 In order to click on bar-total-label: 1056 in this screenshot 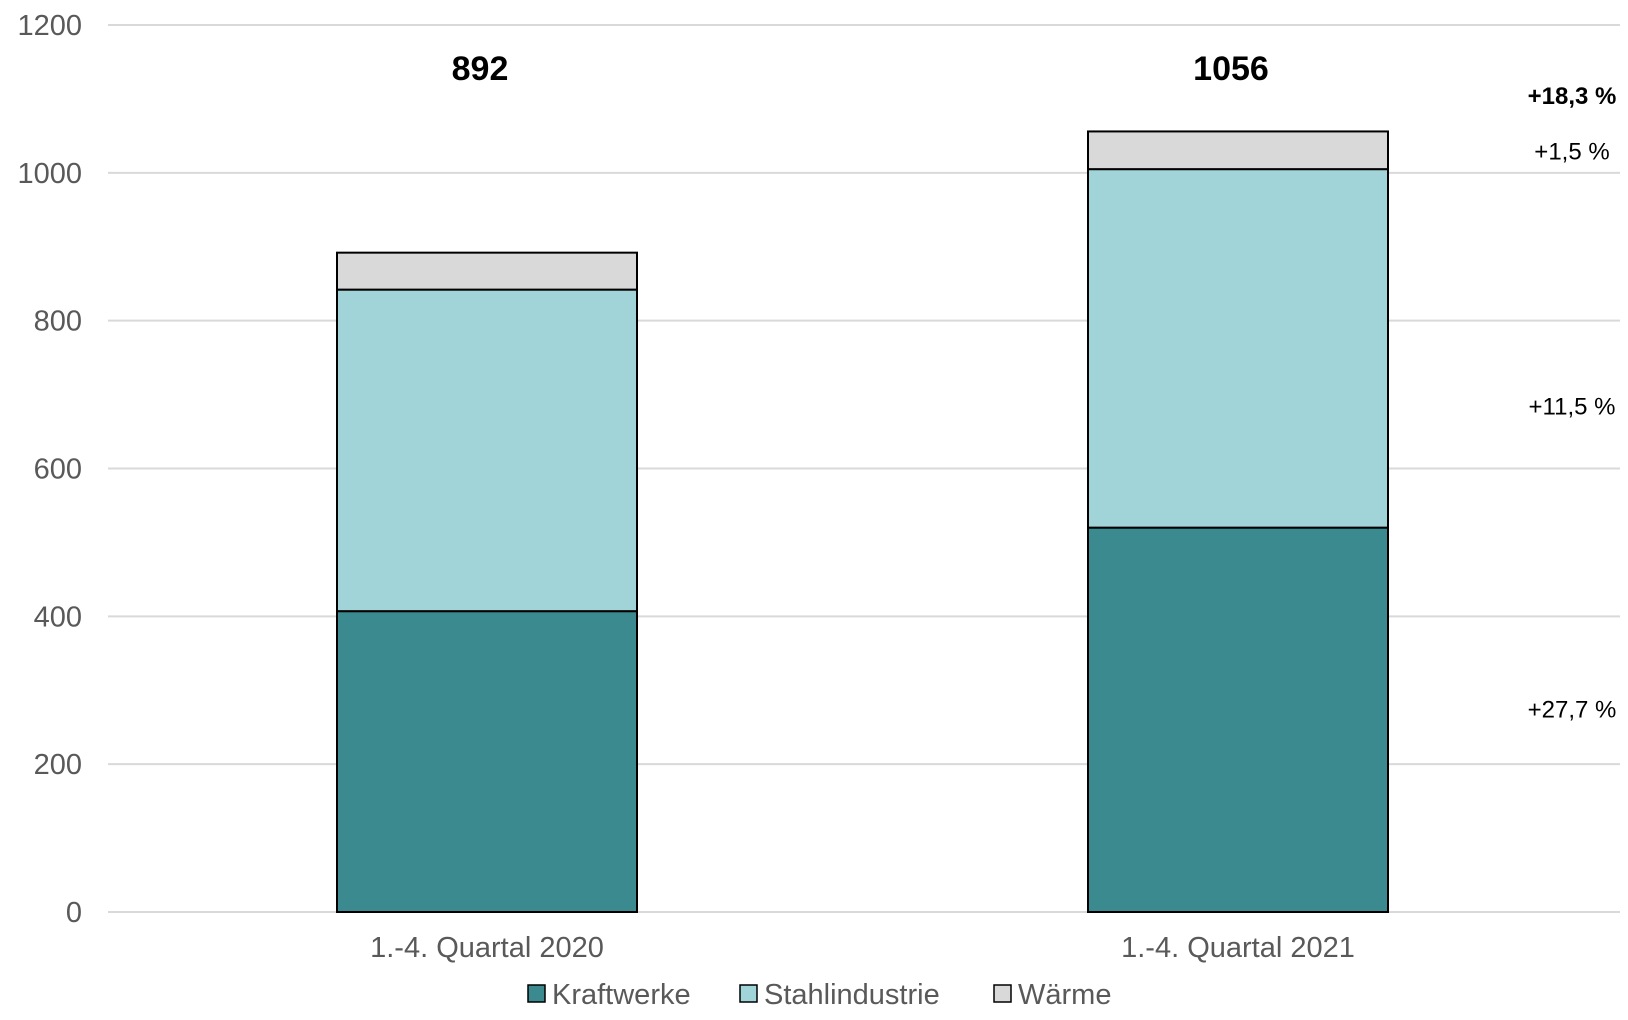, I will do `click(1231, 69)`.